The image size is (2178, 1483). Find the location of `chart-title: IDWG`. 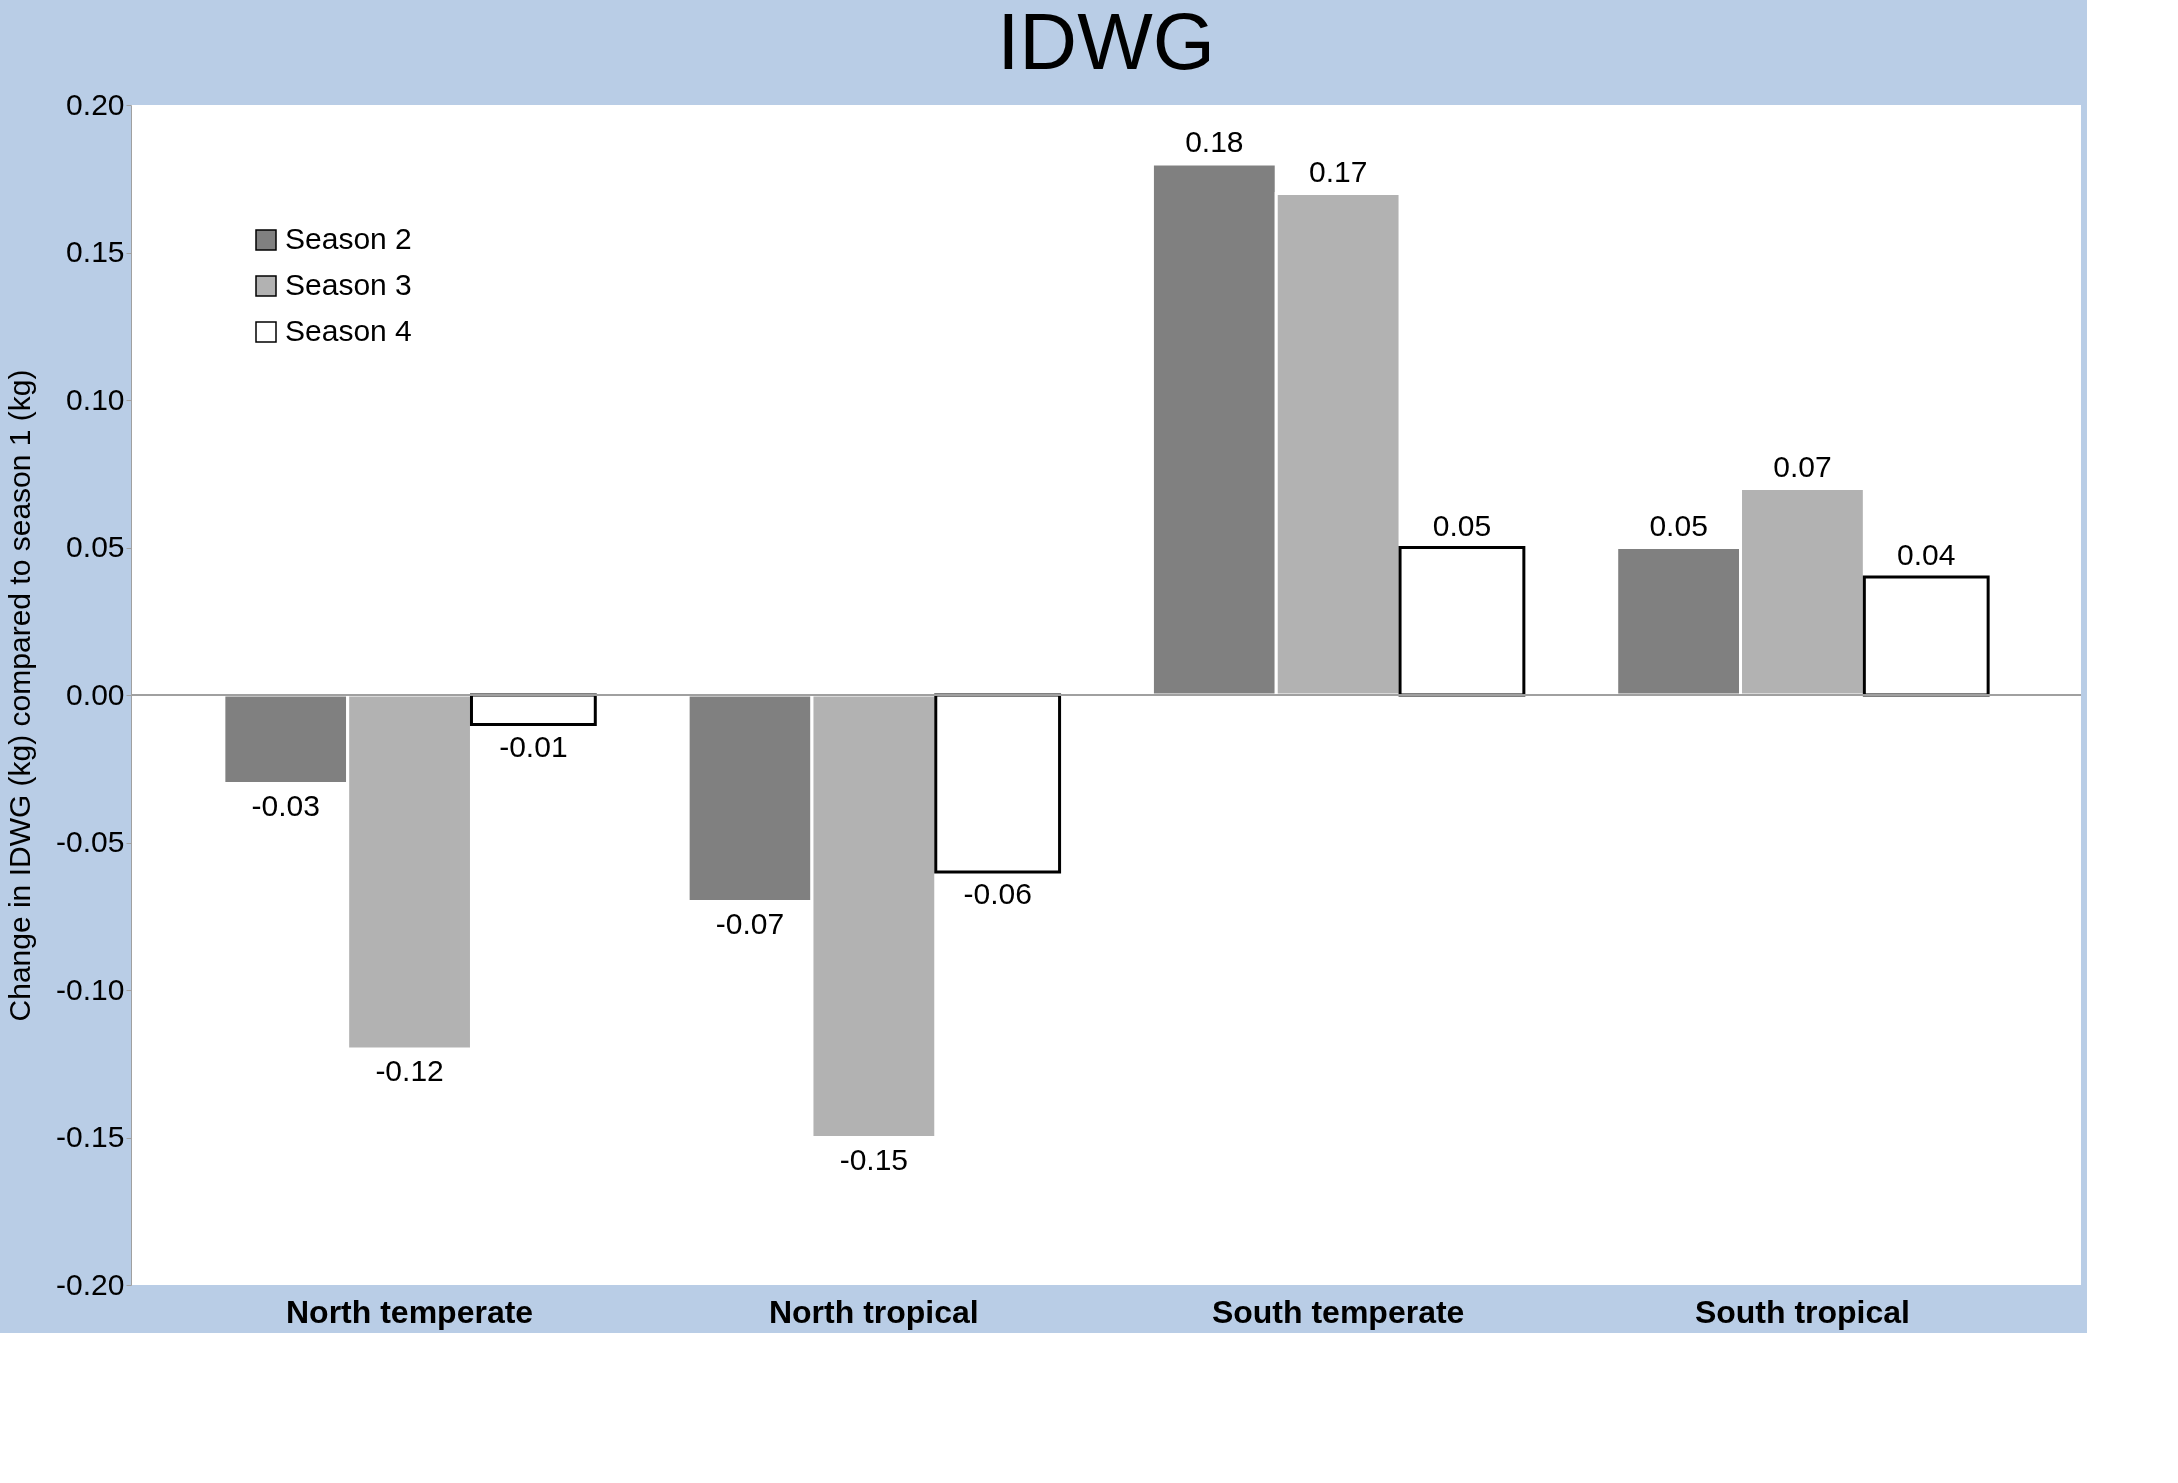

chart-title: IDWG is located at coordinates (1106, 43).